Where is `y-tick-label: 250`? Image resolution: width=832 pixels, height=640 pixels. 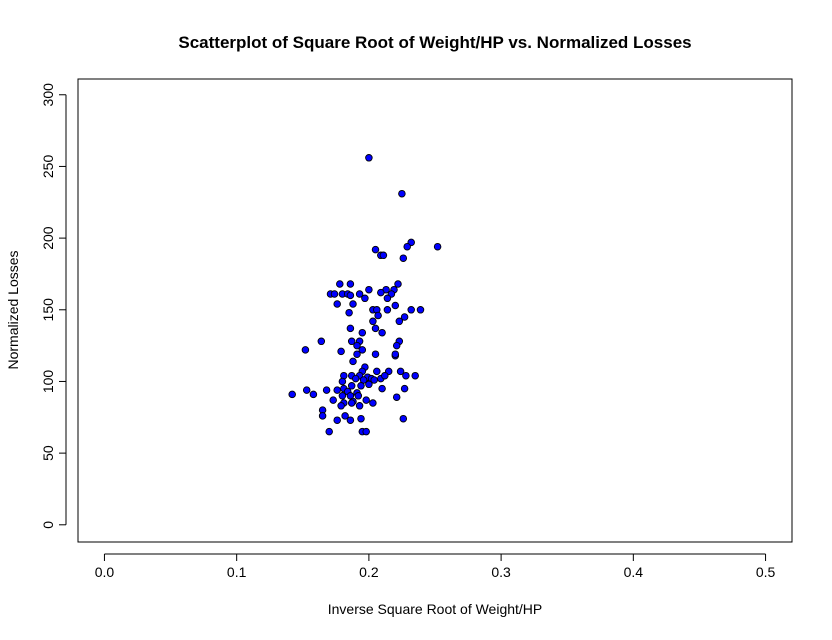 y-tick-label: 250 is located at coordinates (48, 167).